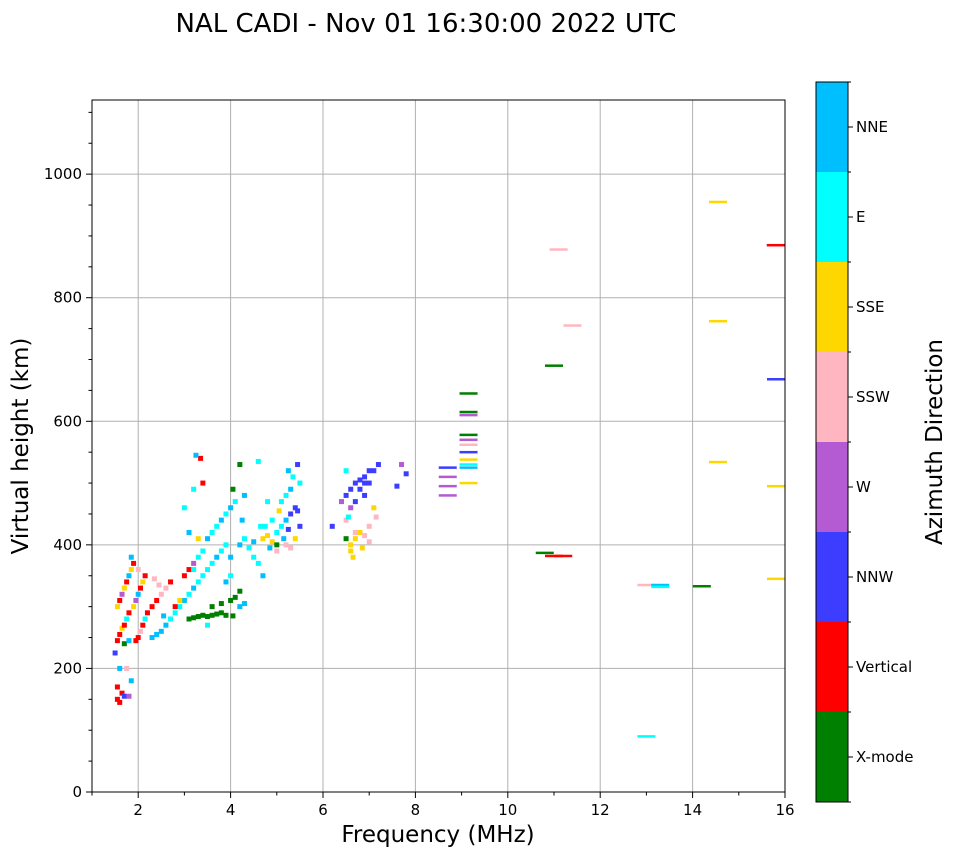  I want to click on x-tick-label: 10, so click(507, 810).